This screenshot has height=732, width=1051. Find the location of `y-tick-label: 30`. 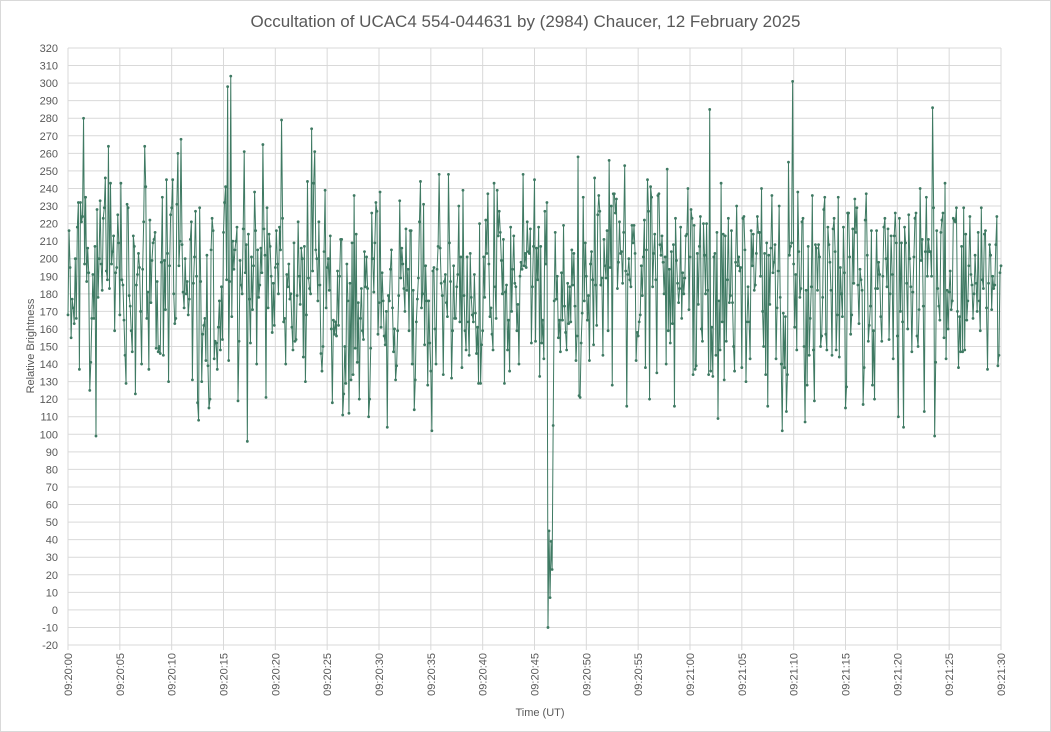

y-tick-label: 30 is located at coordinates (52, 558).